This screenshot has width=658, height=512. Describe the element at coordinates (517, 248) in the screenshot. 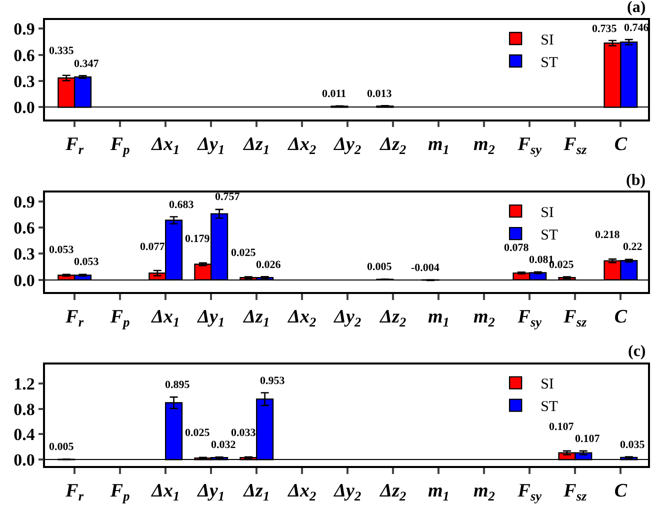

I see `data-label: 0.078` at that location.